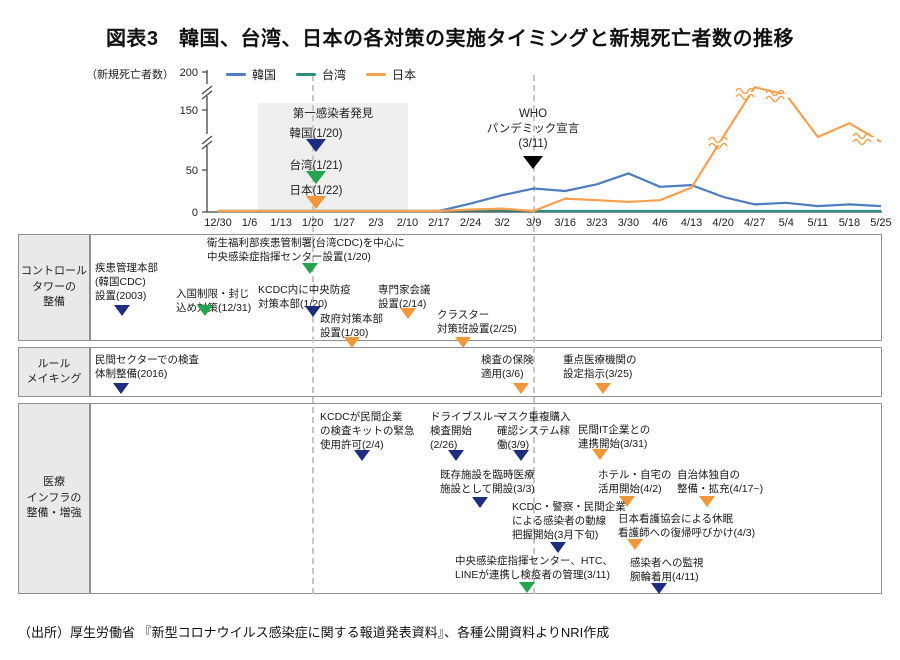  Describe the element at coordinates (333, 114) in the screenshot. I see `first-case-title: 第一感染者発見` at that location.